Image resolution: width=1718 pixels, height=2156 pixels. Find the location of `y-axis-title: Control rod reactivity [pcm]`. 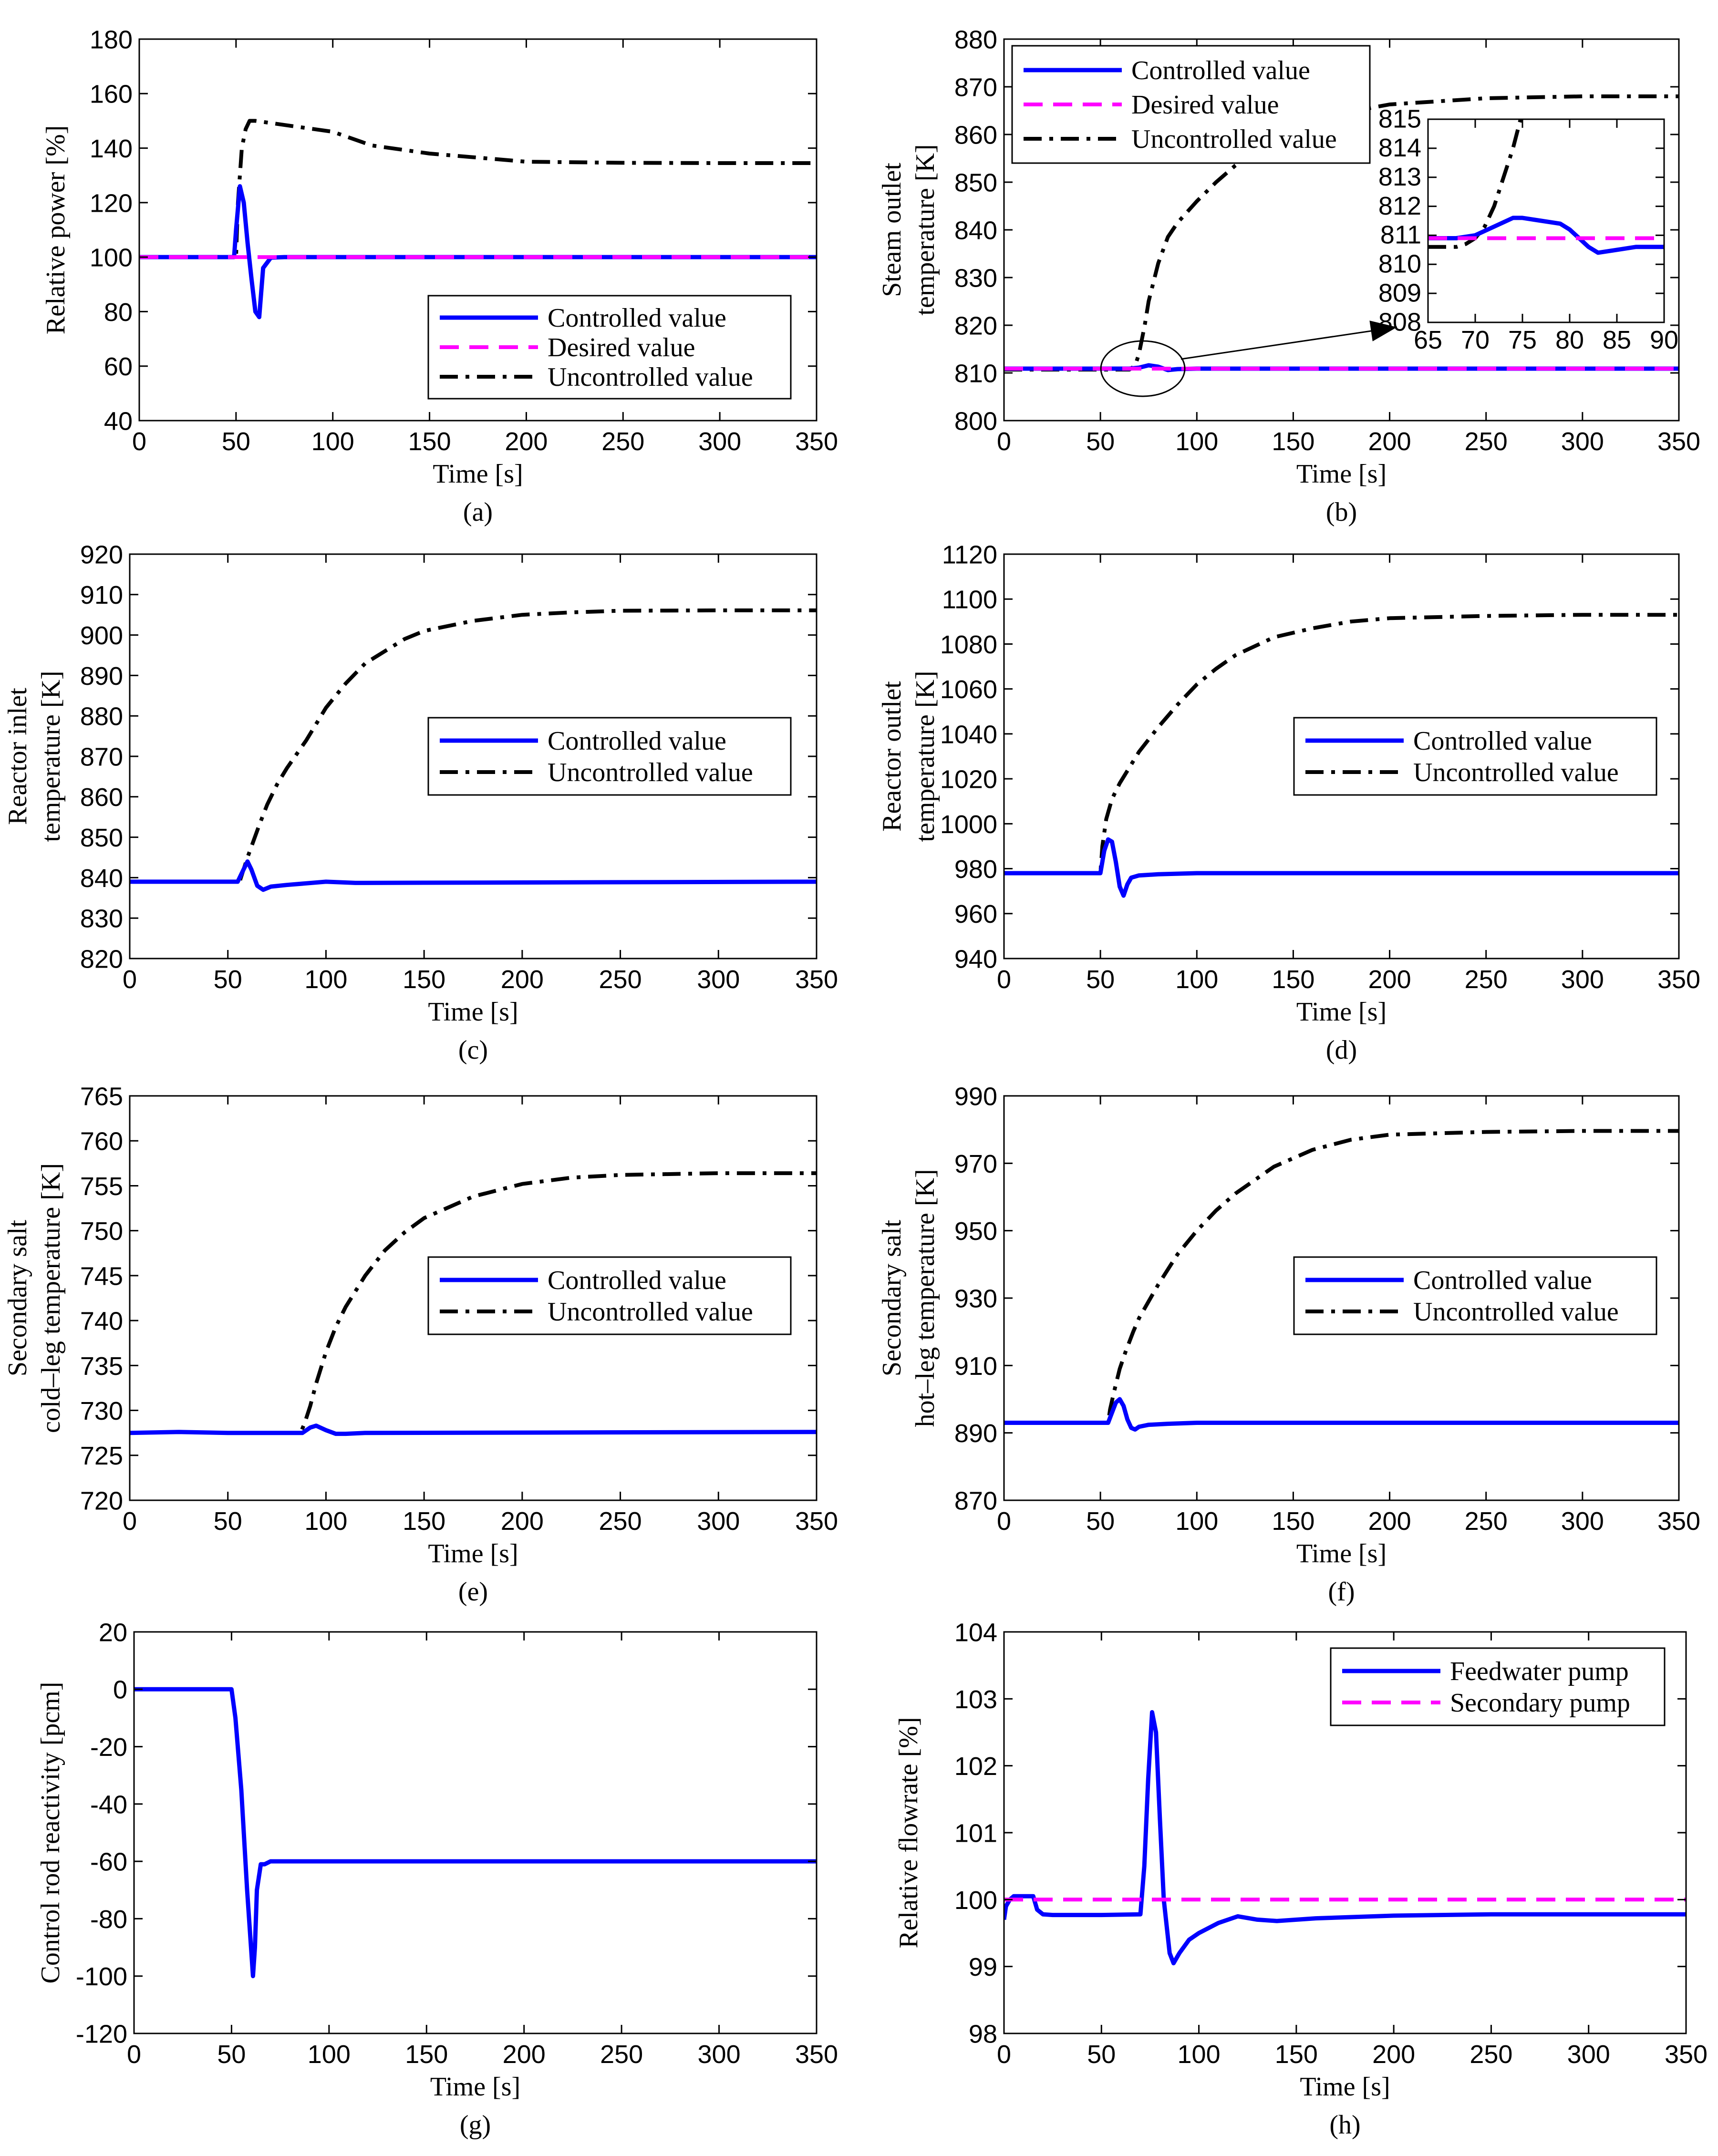

y-axis-title: Control rod reactivity [pcm] is located at coordinates (51, 1833).